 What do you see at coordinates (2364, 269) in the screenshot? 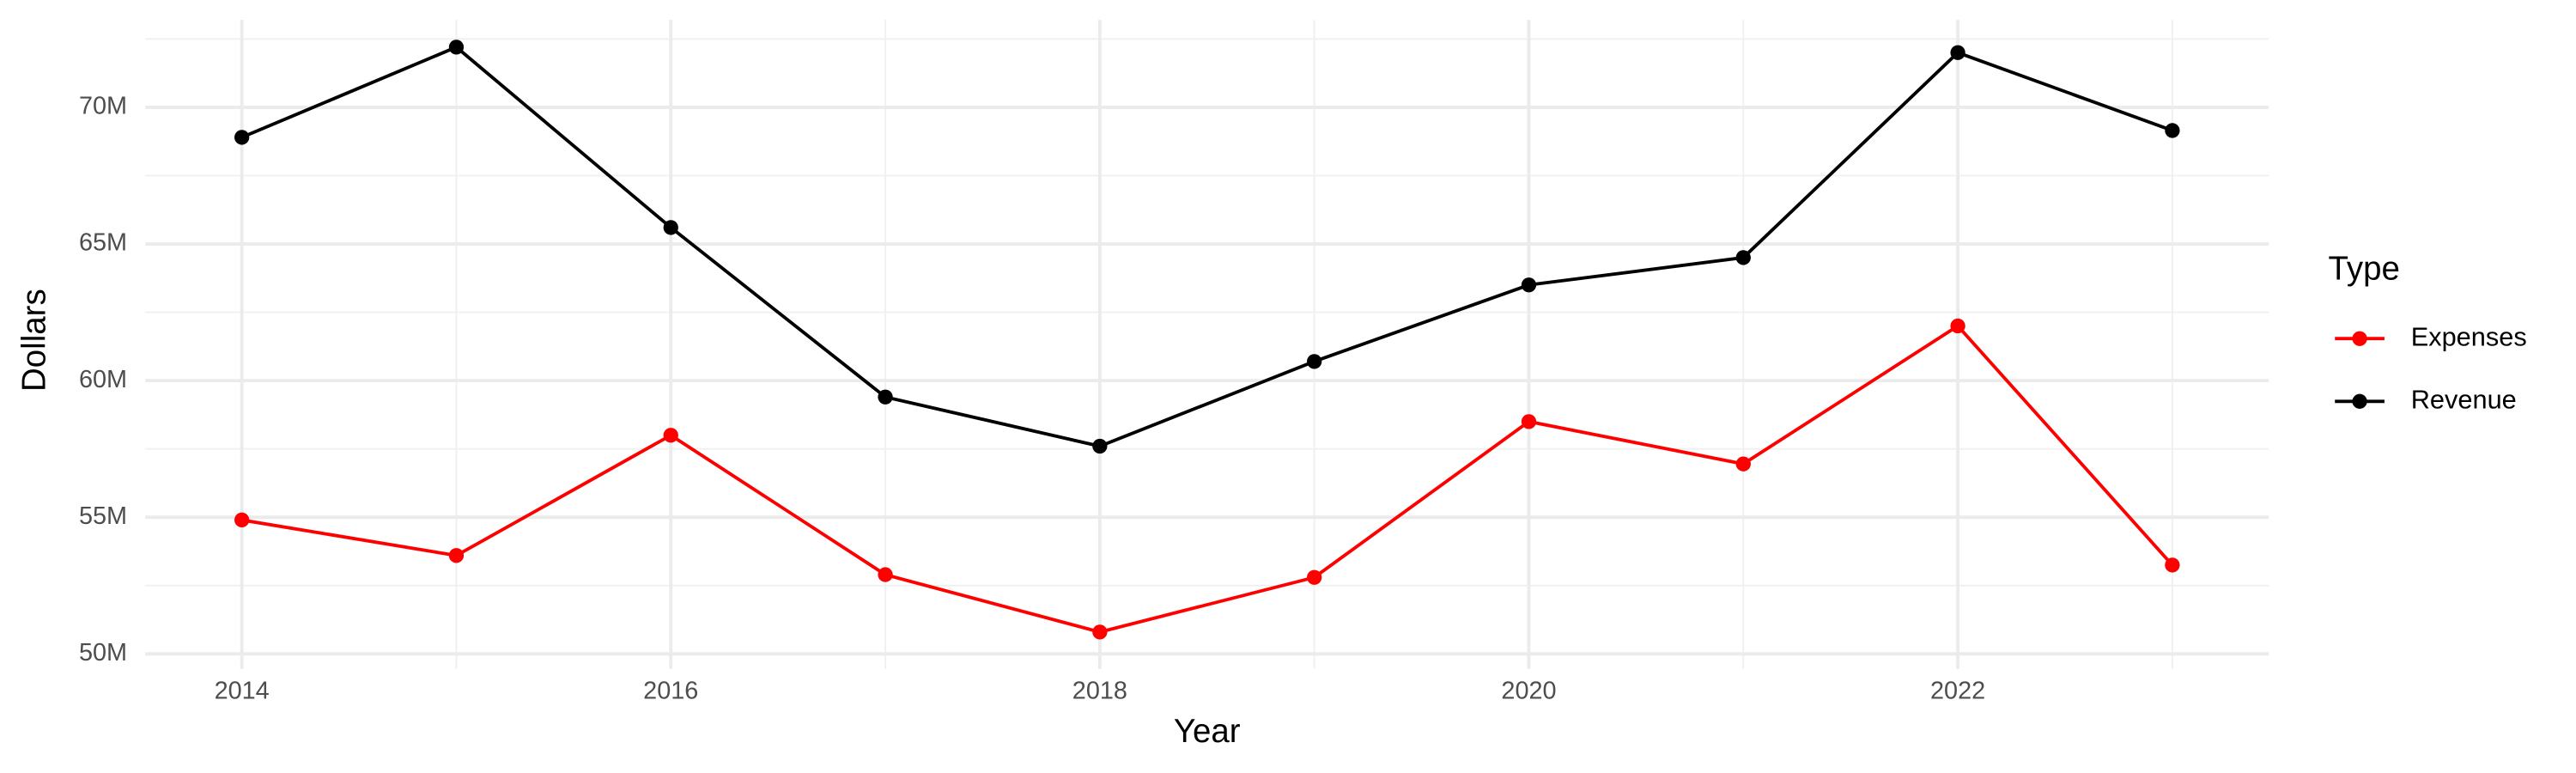
I see `legend-title: Type` at bounding box center [2364, 269].